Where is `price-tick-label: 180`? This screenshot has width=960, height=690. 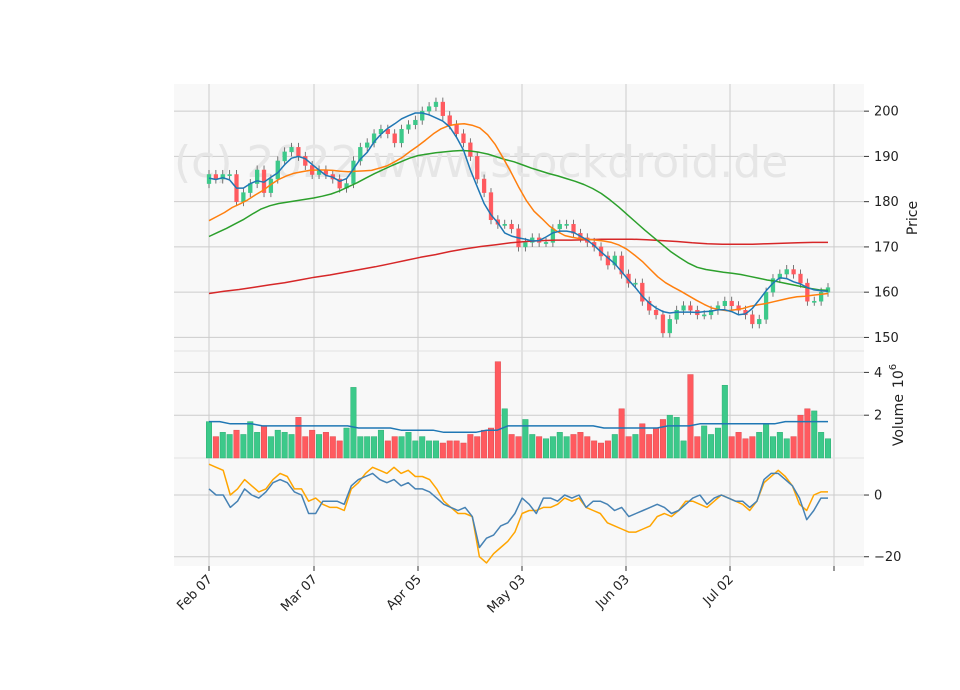
price-tick-label: 180 is located at coordinates (886, 202).